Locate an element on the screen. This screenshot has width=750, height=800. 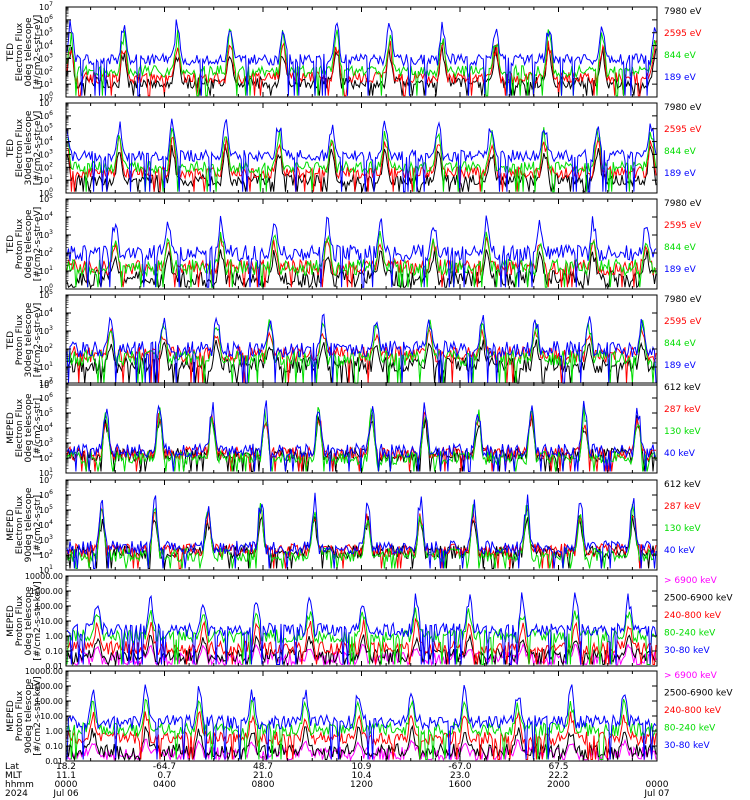
y-axis-label-line: 90deg telescope is located at coordinates (29, 524).